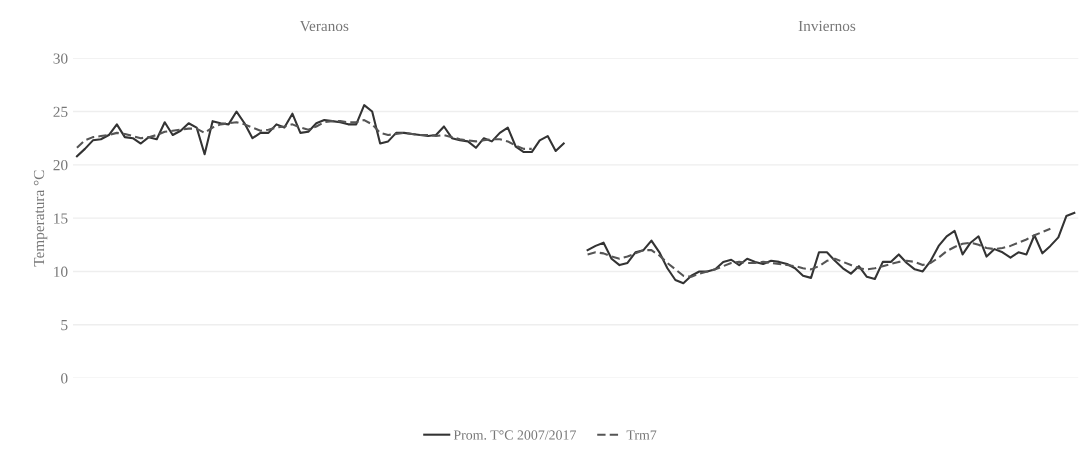 This screenshot has width=1081, height=455. I want to click on y-axis-title: Temperatura °C, so click(40, 218).